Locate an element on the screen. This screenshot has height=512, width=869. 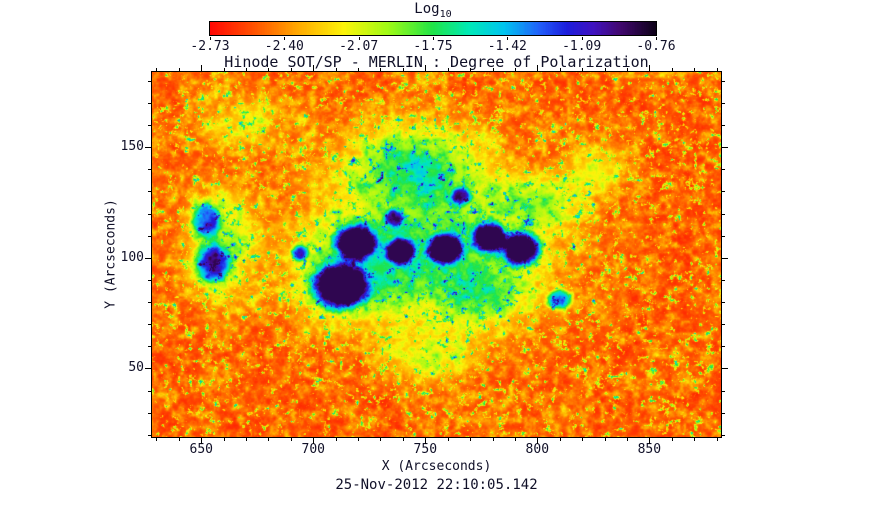
colorbar-title-base: Log is located at coordinates (427, 9).